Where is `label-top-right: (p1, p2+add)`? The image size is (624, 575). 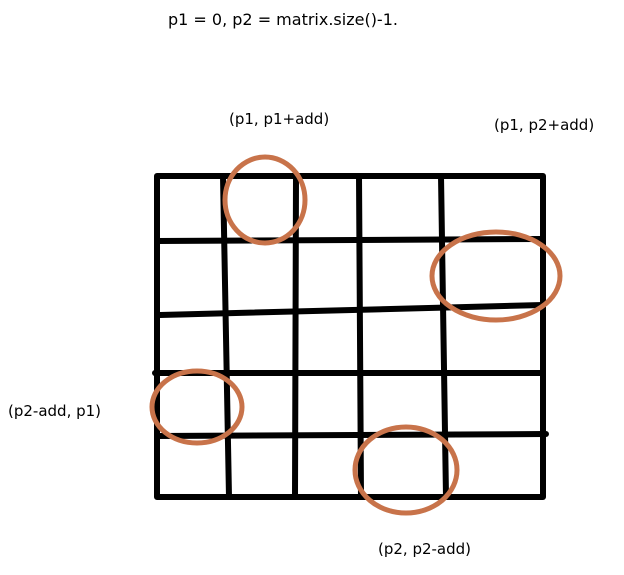
label-top-right: (p1, p2+add) is located at coordinates (544, 125).